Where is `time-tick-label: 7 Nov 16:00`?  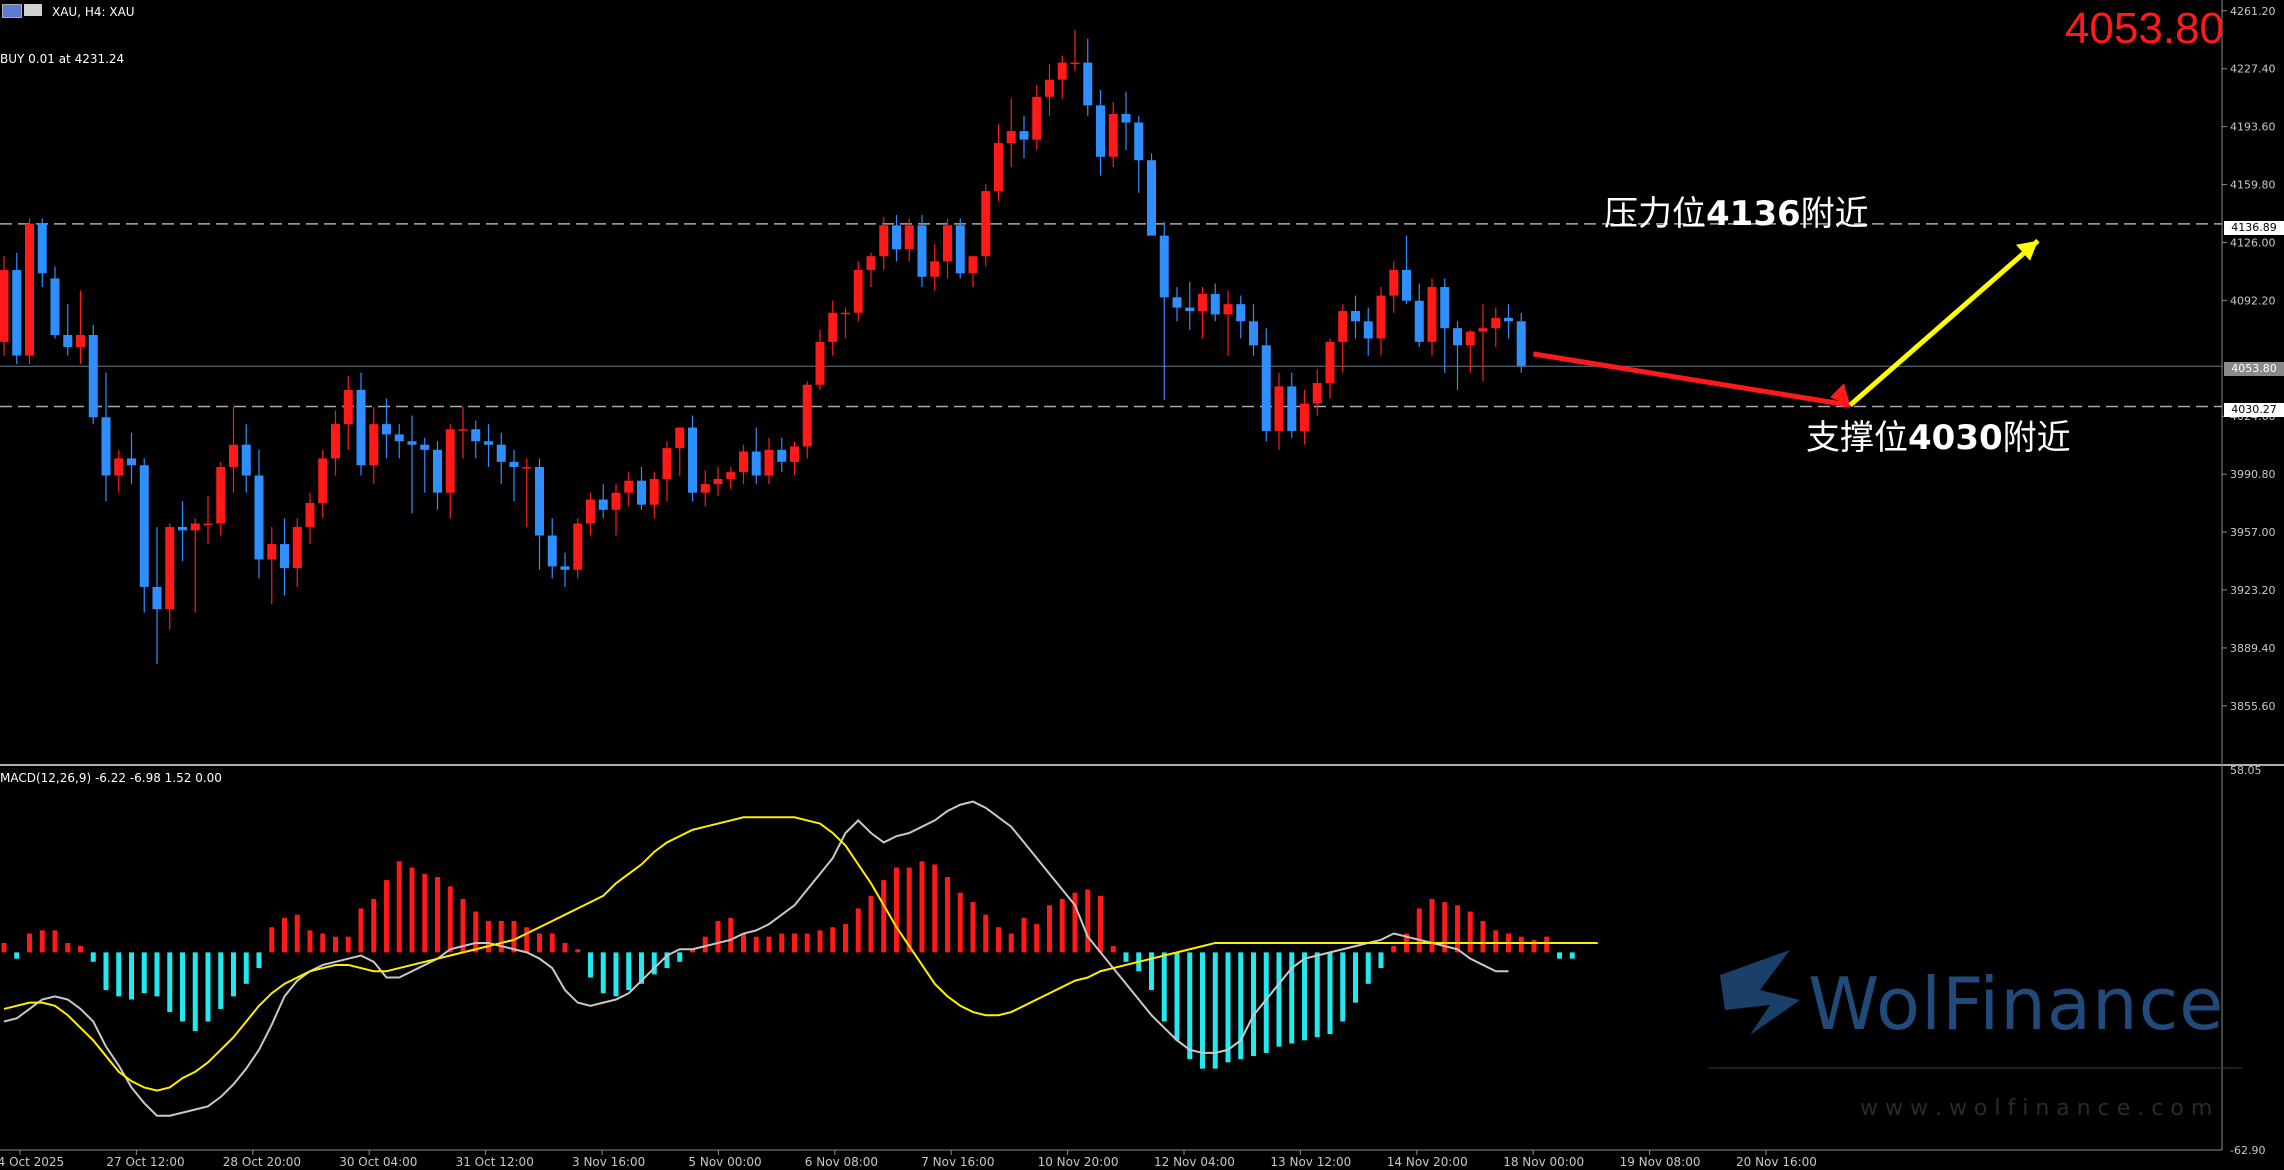 time-tick-label: 7 Nov 16:00 is located at coordinates (957, 1162).